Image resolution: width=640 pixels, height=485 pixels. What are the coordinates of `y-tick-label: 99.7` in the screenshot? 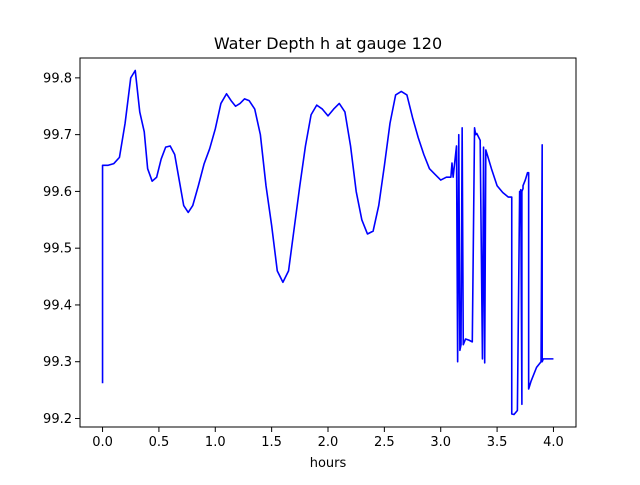 It's located at (57, 135).